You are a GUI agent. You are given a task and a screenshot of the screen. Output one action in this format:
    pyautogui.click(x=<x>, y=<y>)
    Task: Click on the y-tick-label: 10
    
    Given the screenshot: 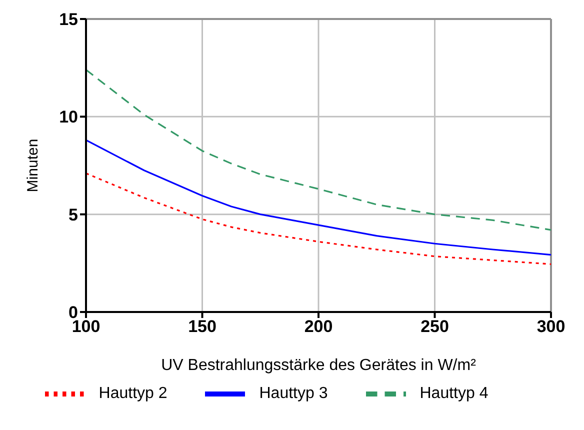 What is the action you would take?
    pyautogui.click(x=68, y=117)
    